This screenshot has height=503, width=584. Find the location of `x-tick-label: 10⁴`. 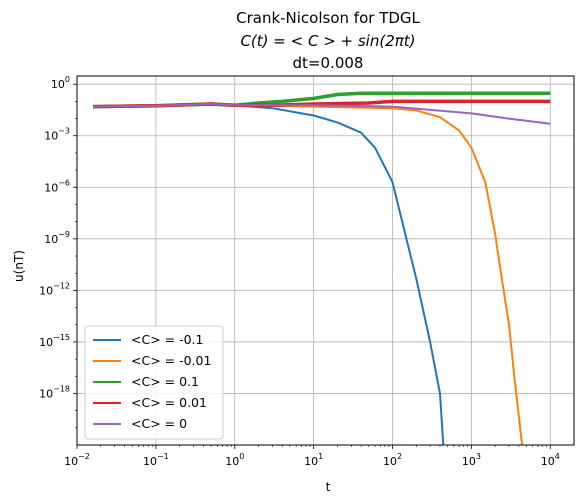

x-tick-label: 10⁴ is located at coordinates (550, 460).